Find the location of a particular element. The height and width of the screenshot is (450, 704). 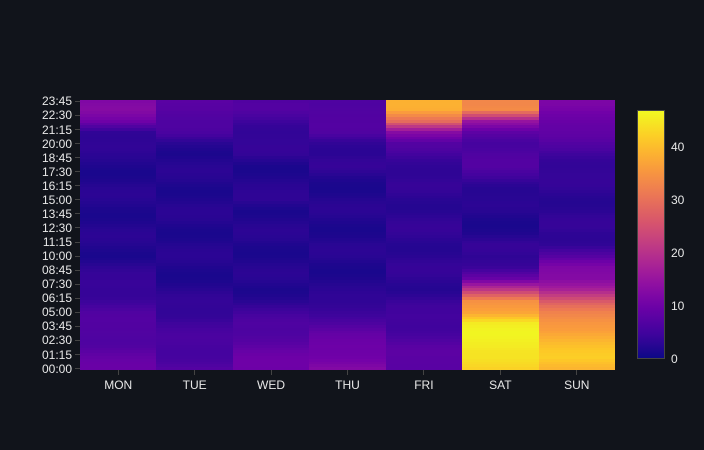

colorbar-tick-label: 30 is located at coordinates (678, 200).